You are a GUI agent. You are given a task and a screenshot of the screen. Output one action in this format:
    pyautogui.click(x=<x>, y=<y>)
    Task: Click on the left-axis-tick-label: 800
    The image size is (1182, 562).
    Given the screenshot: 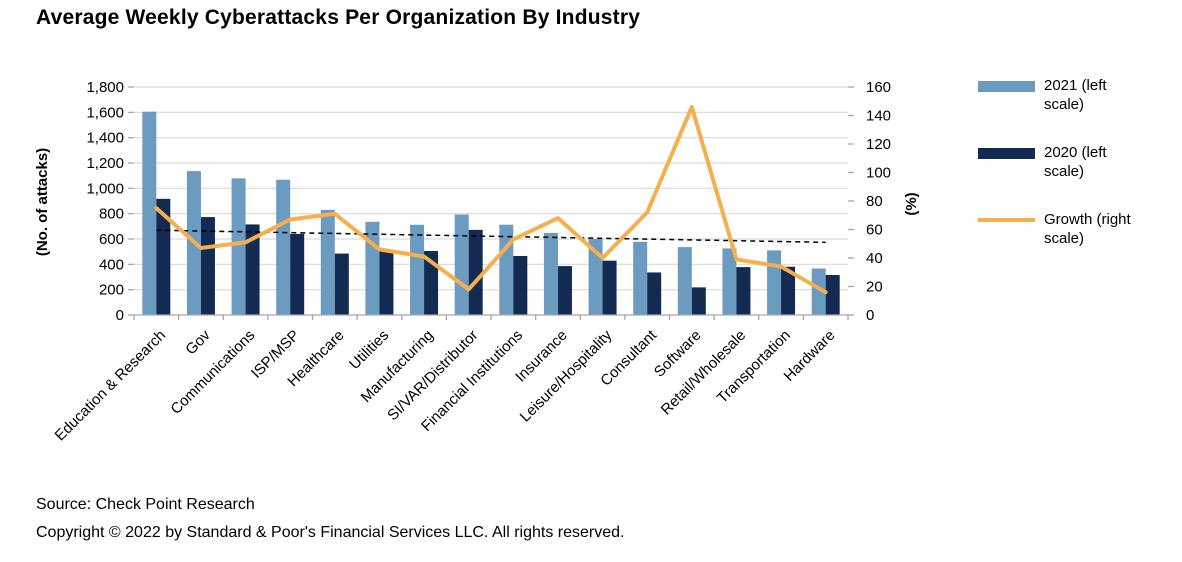 What is the action you would take?
    pyautogui.click(x=111, y=214)
    